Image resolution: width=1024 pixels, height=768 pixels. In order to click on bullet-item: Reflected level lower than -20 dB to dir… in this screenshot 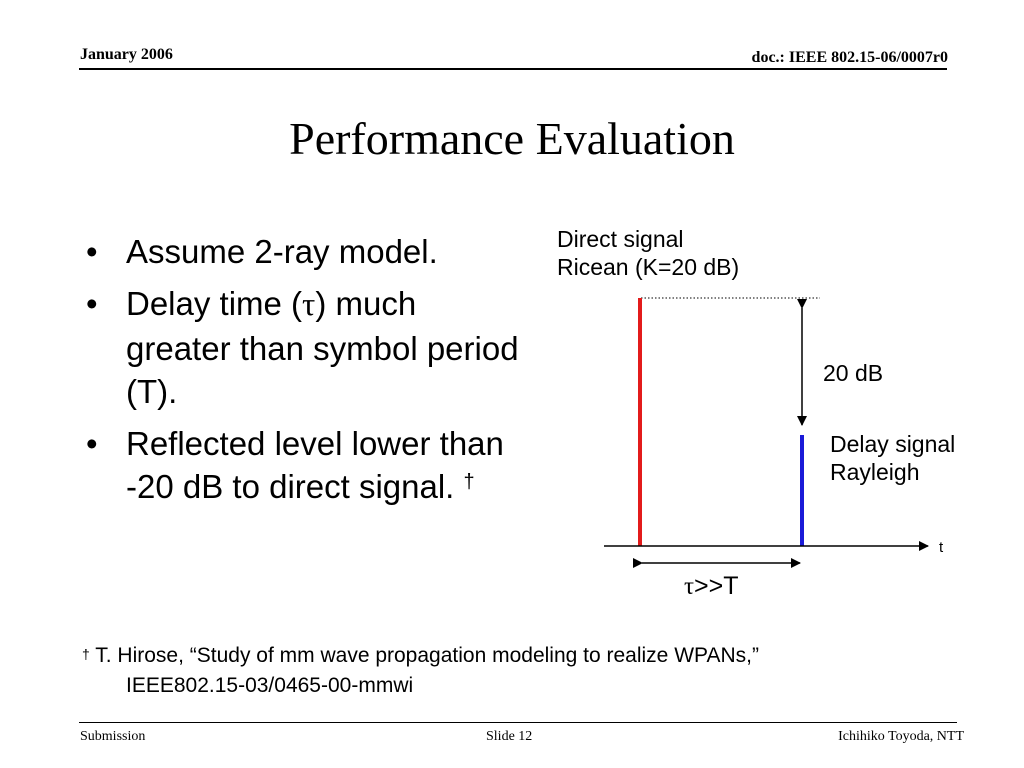, I will do `click(302, 465)`.